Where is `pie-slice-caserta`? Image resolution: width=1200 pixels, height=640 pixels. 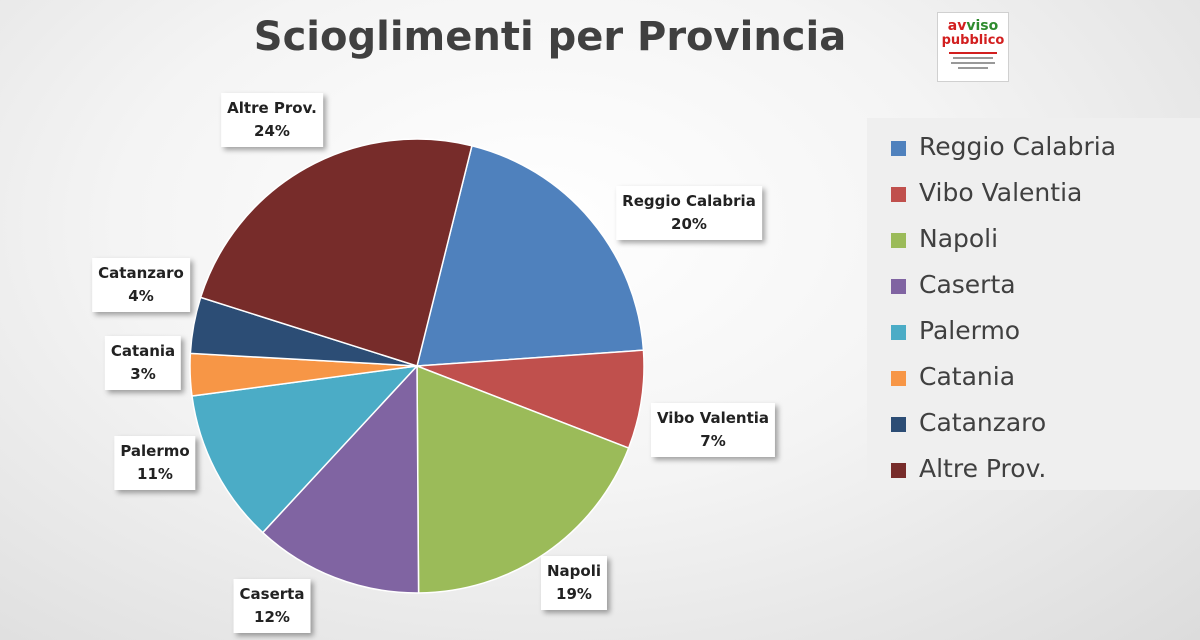 pie-slice-caserta is located at coordinates (340, 479).